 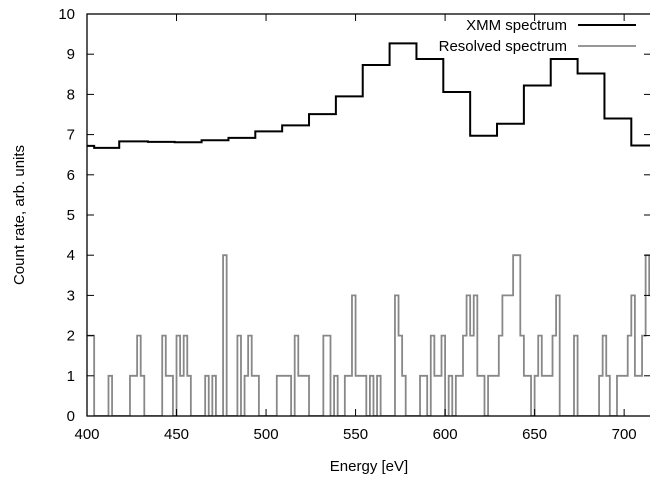 I want to click on legend-label-resolved: Resolved spectrum, so click(x=503, y=46).